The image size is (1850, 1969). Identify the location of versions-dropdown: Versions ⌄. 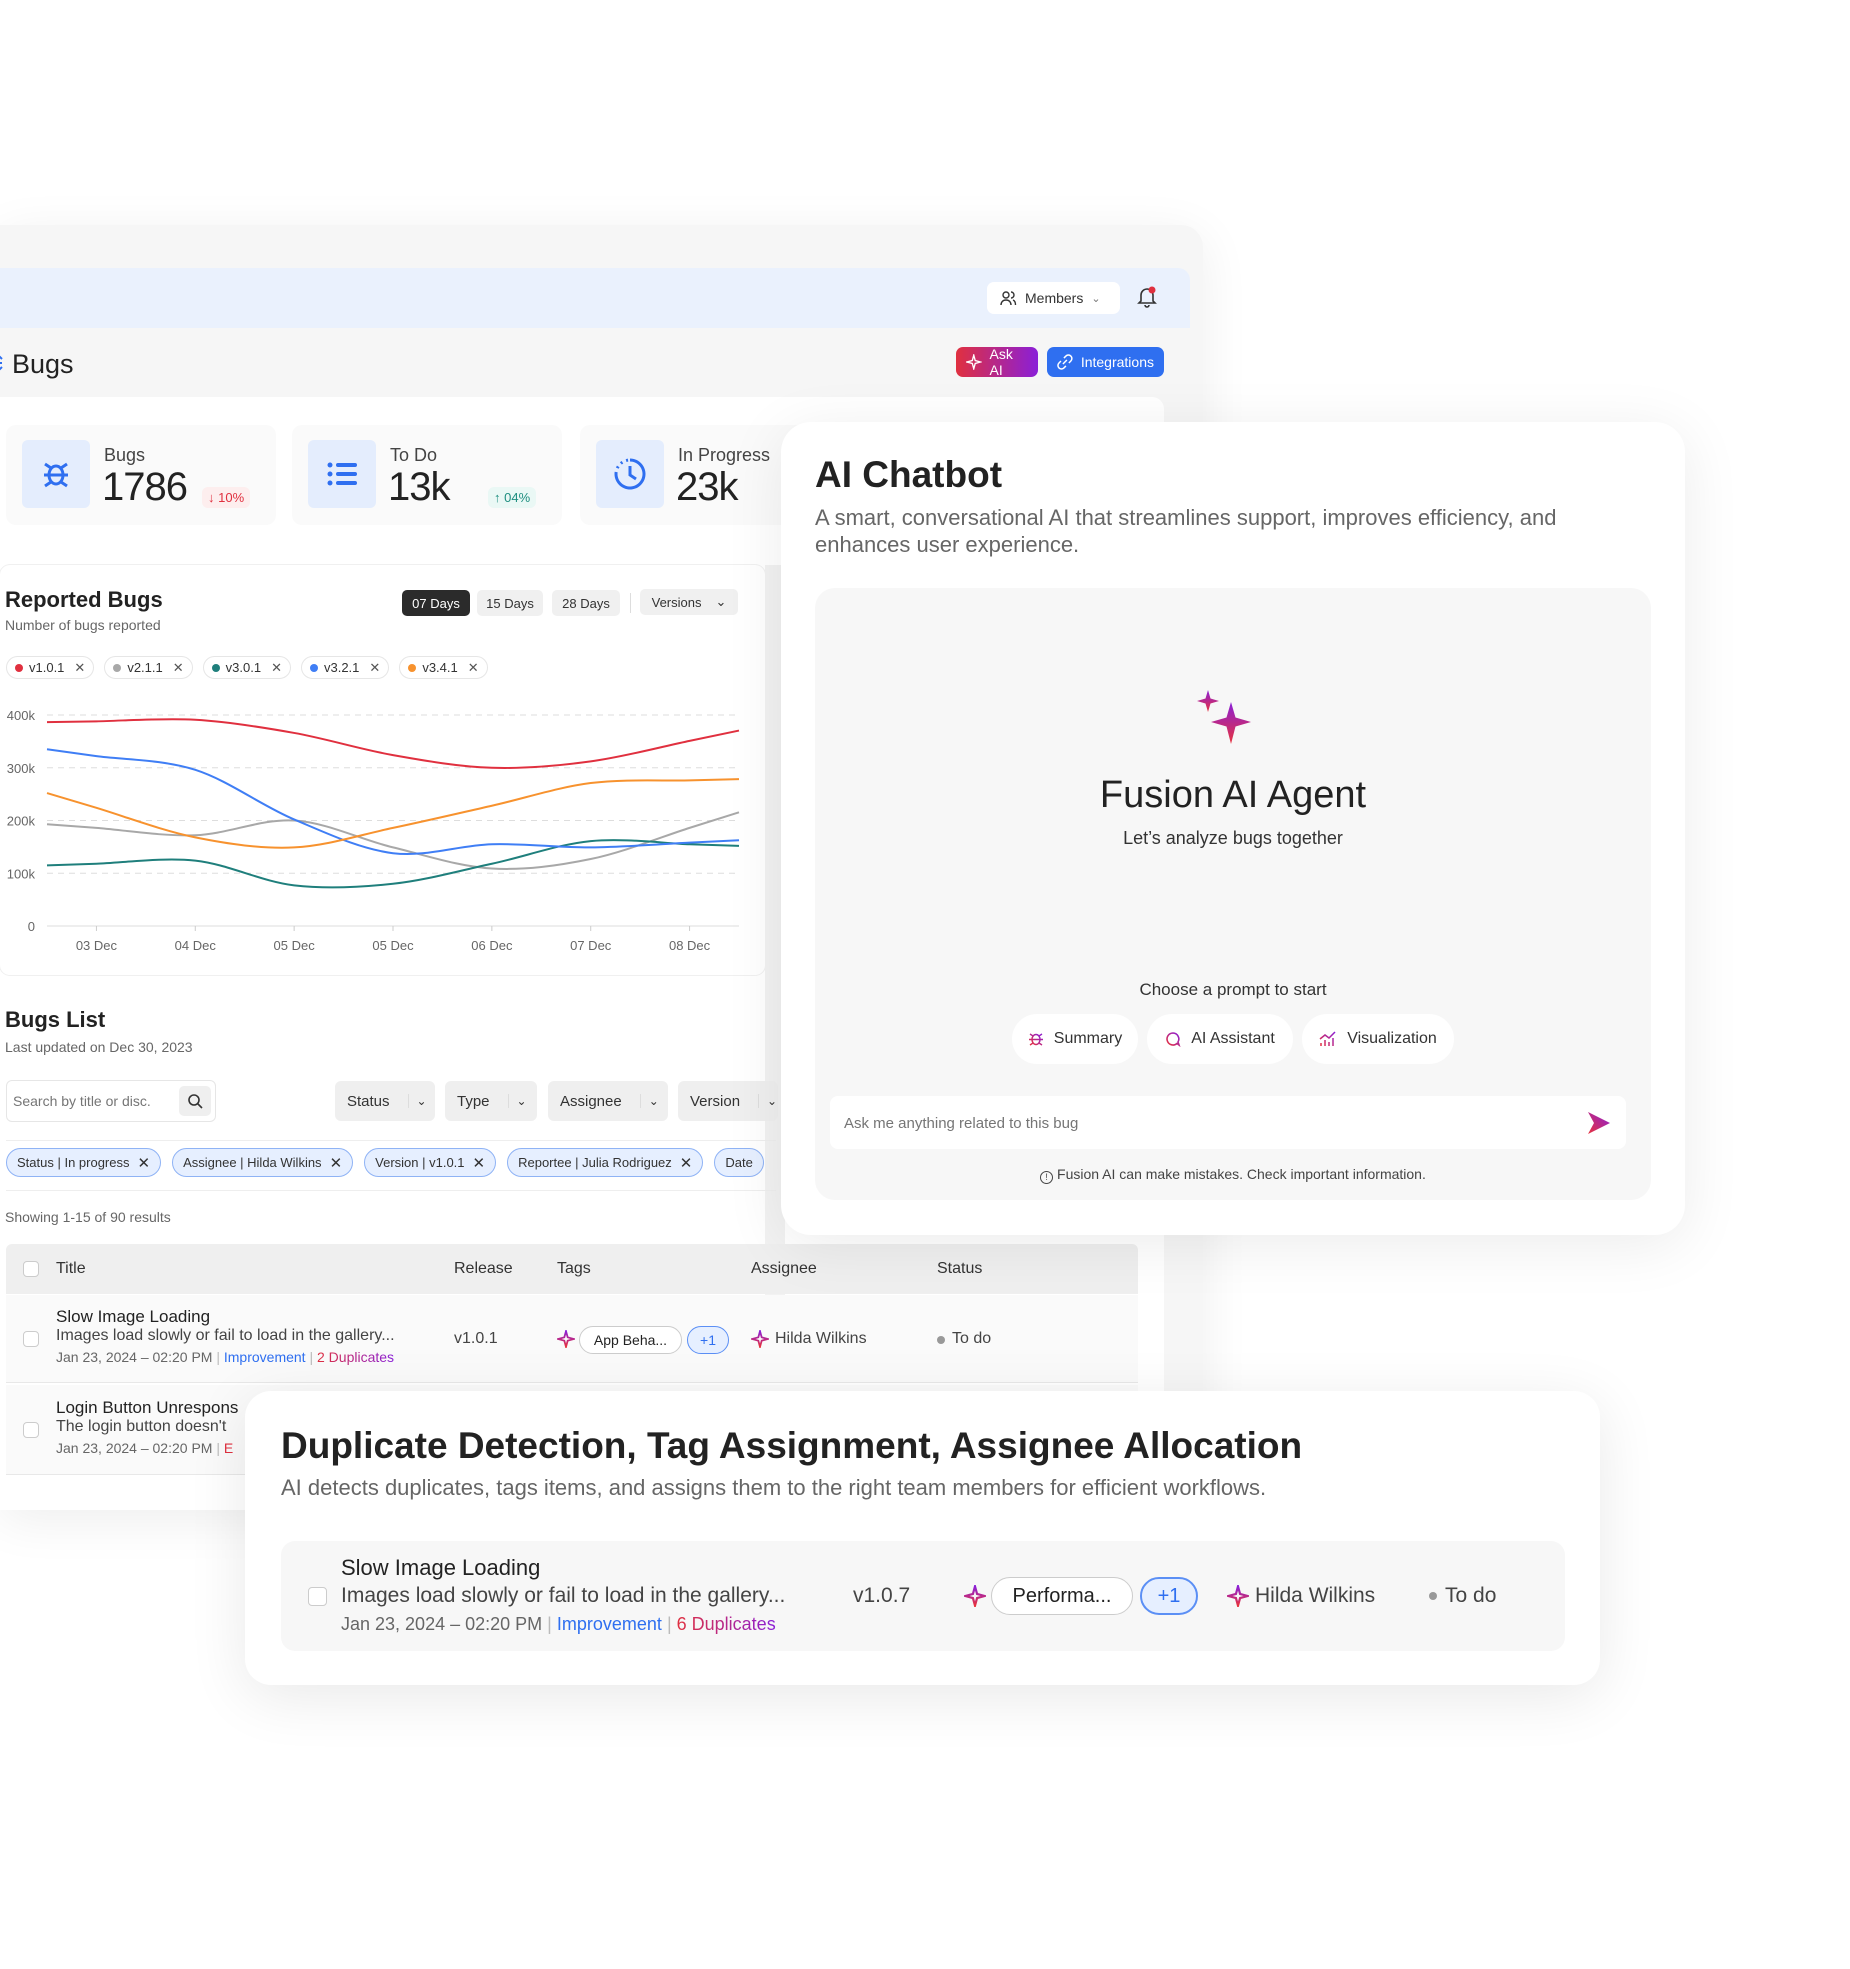
(689, 602).